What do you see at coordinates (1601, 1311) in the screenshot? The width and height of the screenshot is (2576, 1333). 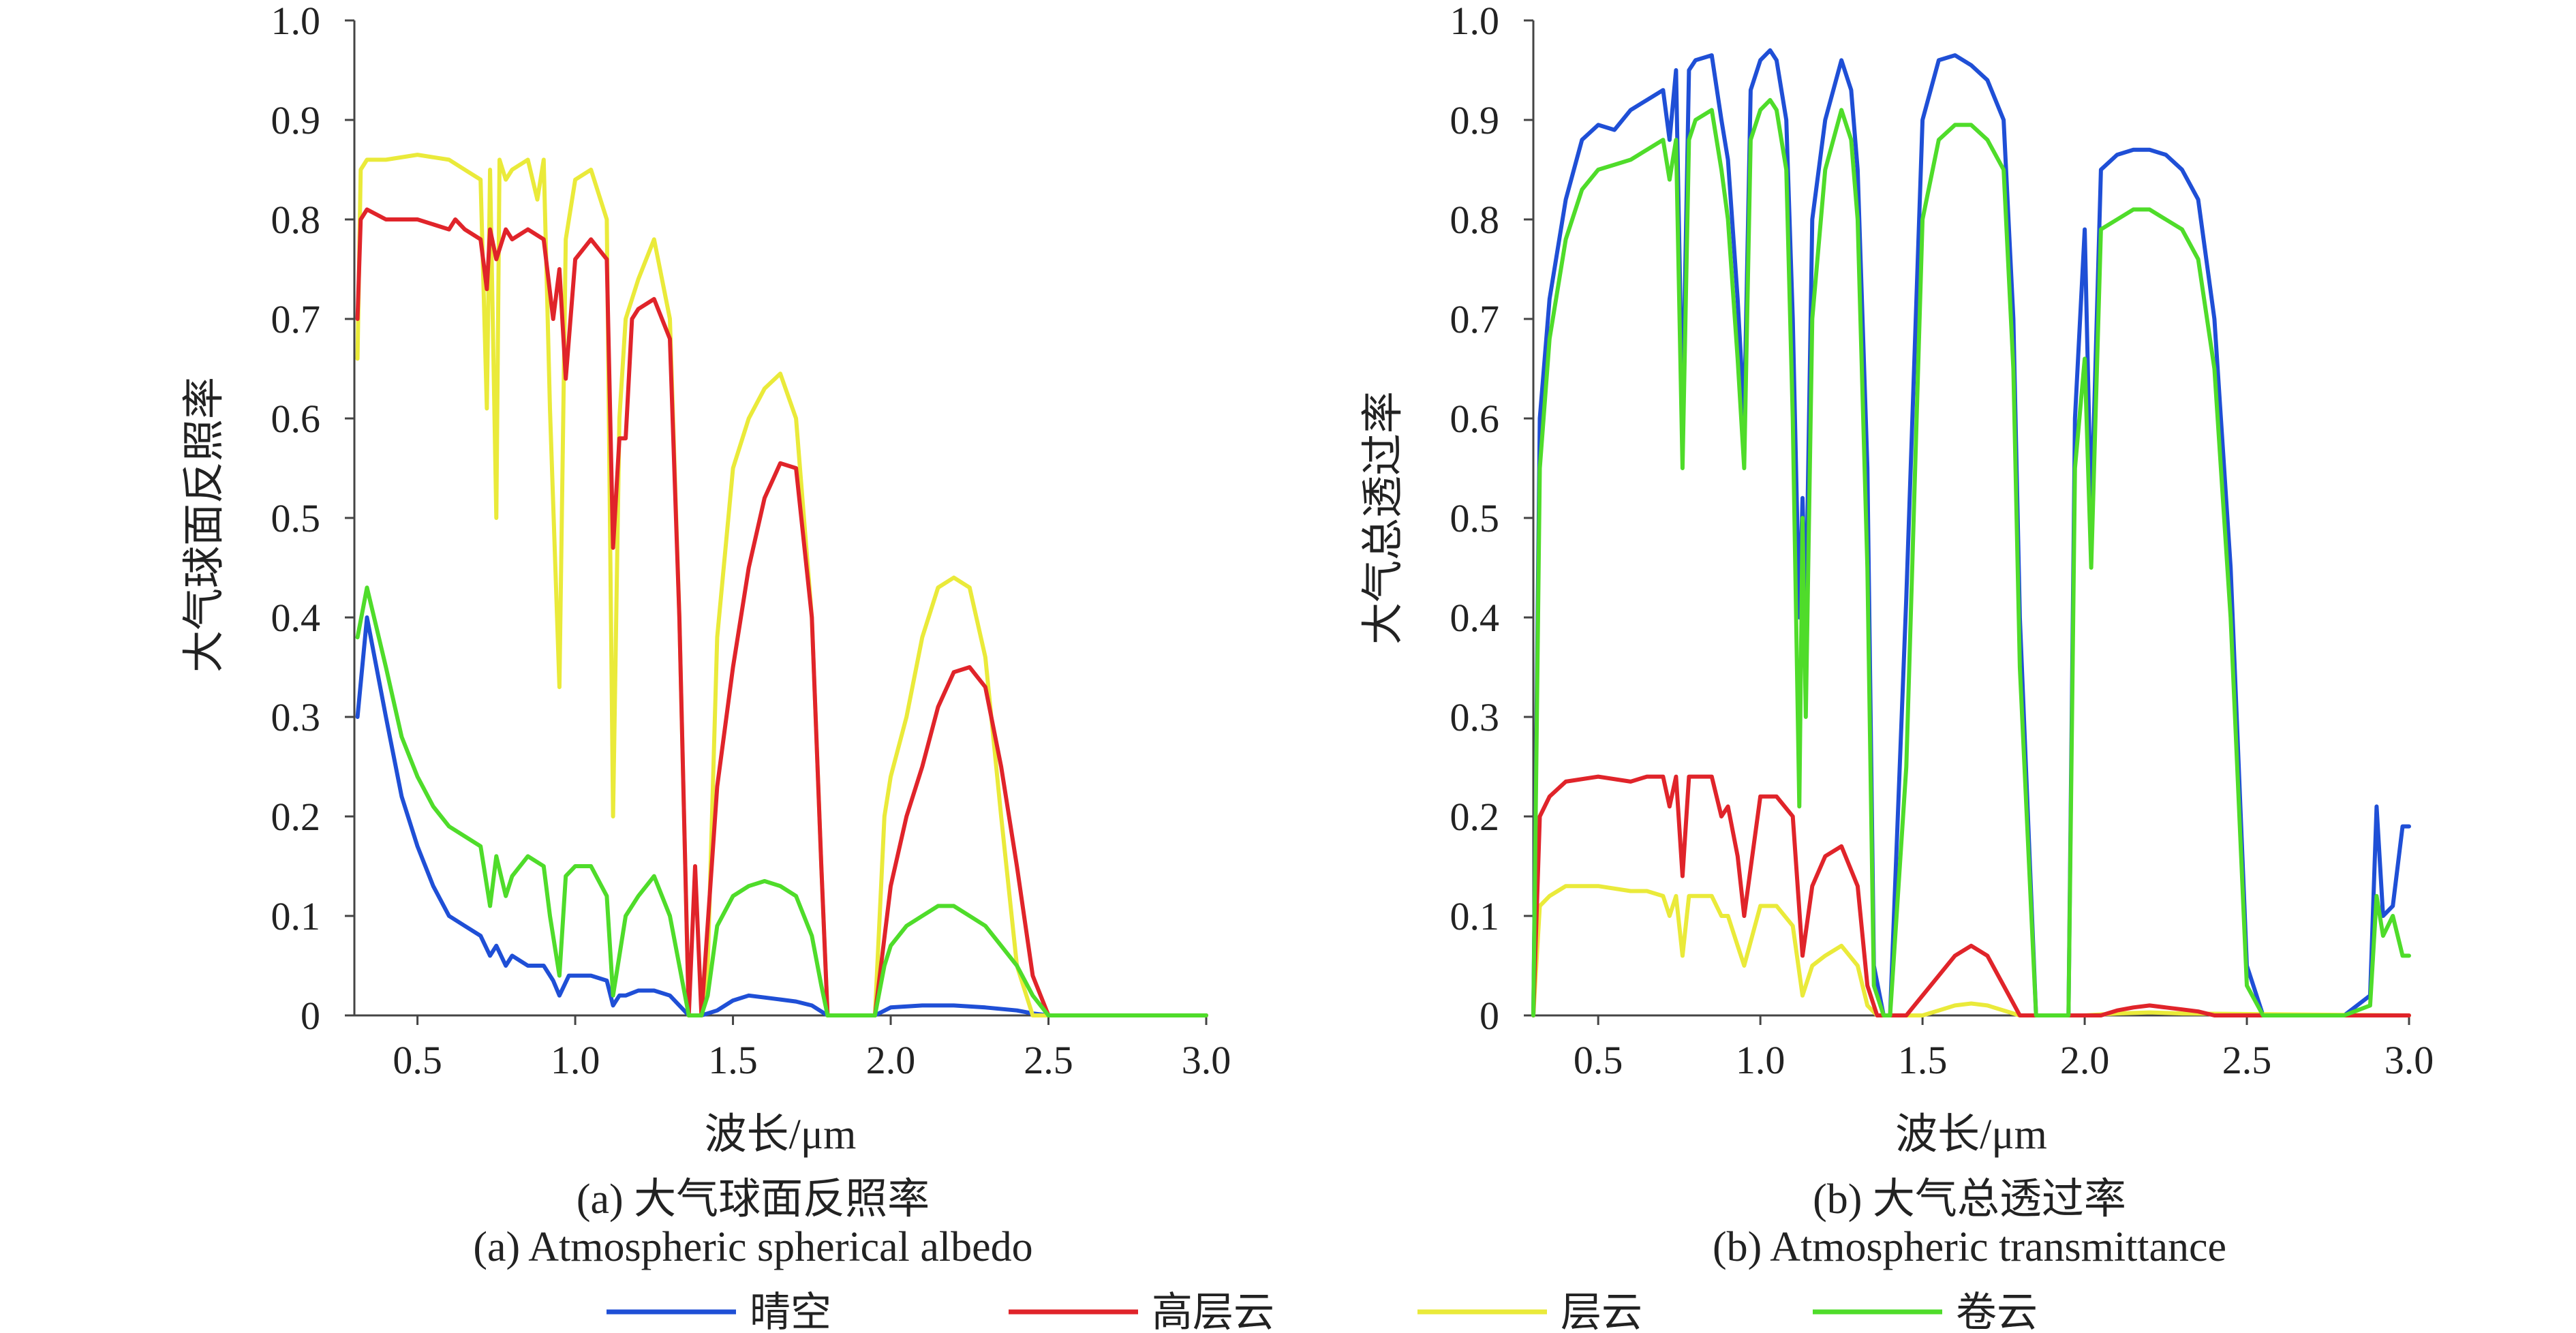 I see `legend-label-stratus: 层云` at bounding box center [1601, 1311].